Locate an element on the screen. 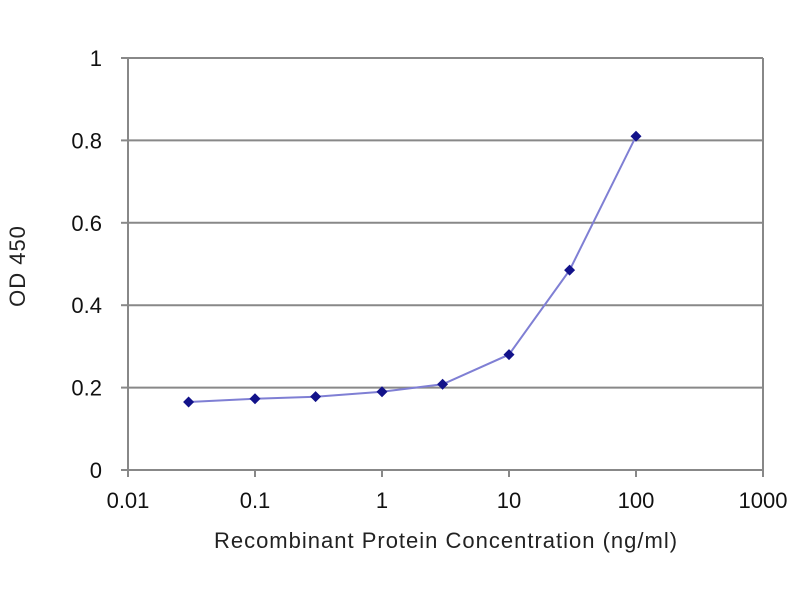 The height and width of the screenshot is (600, 800). x-tick-label: 100 is located at coordinates (636, 500).